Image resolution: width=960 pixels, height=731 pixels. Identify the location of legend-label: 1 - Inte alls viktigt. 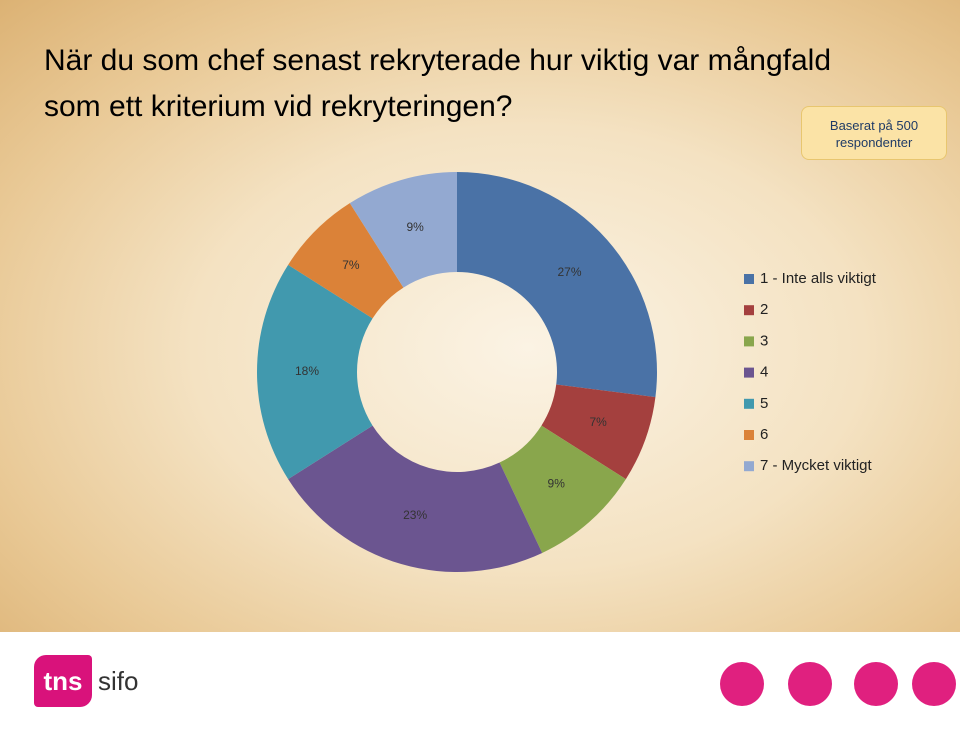
(818, 278).